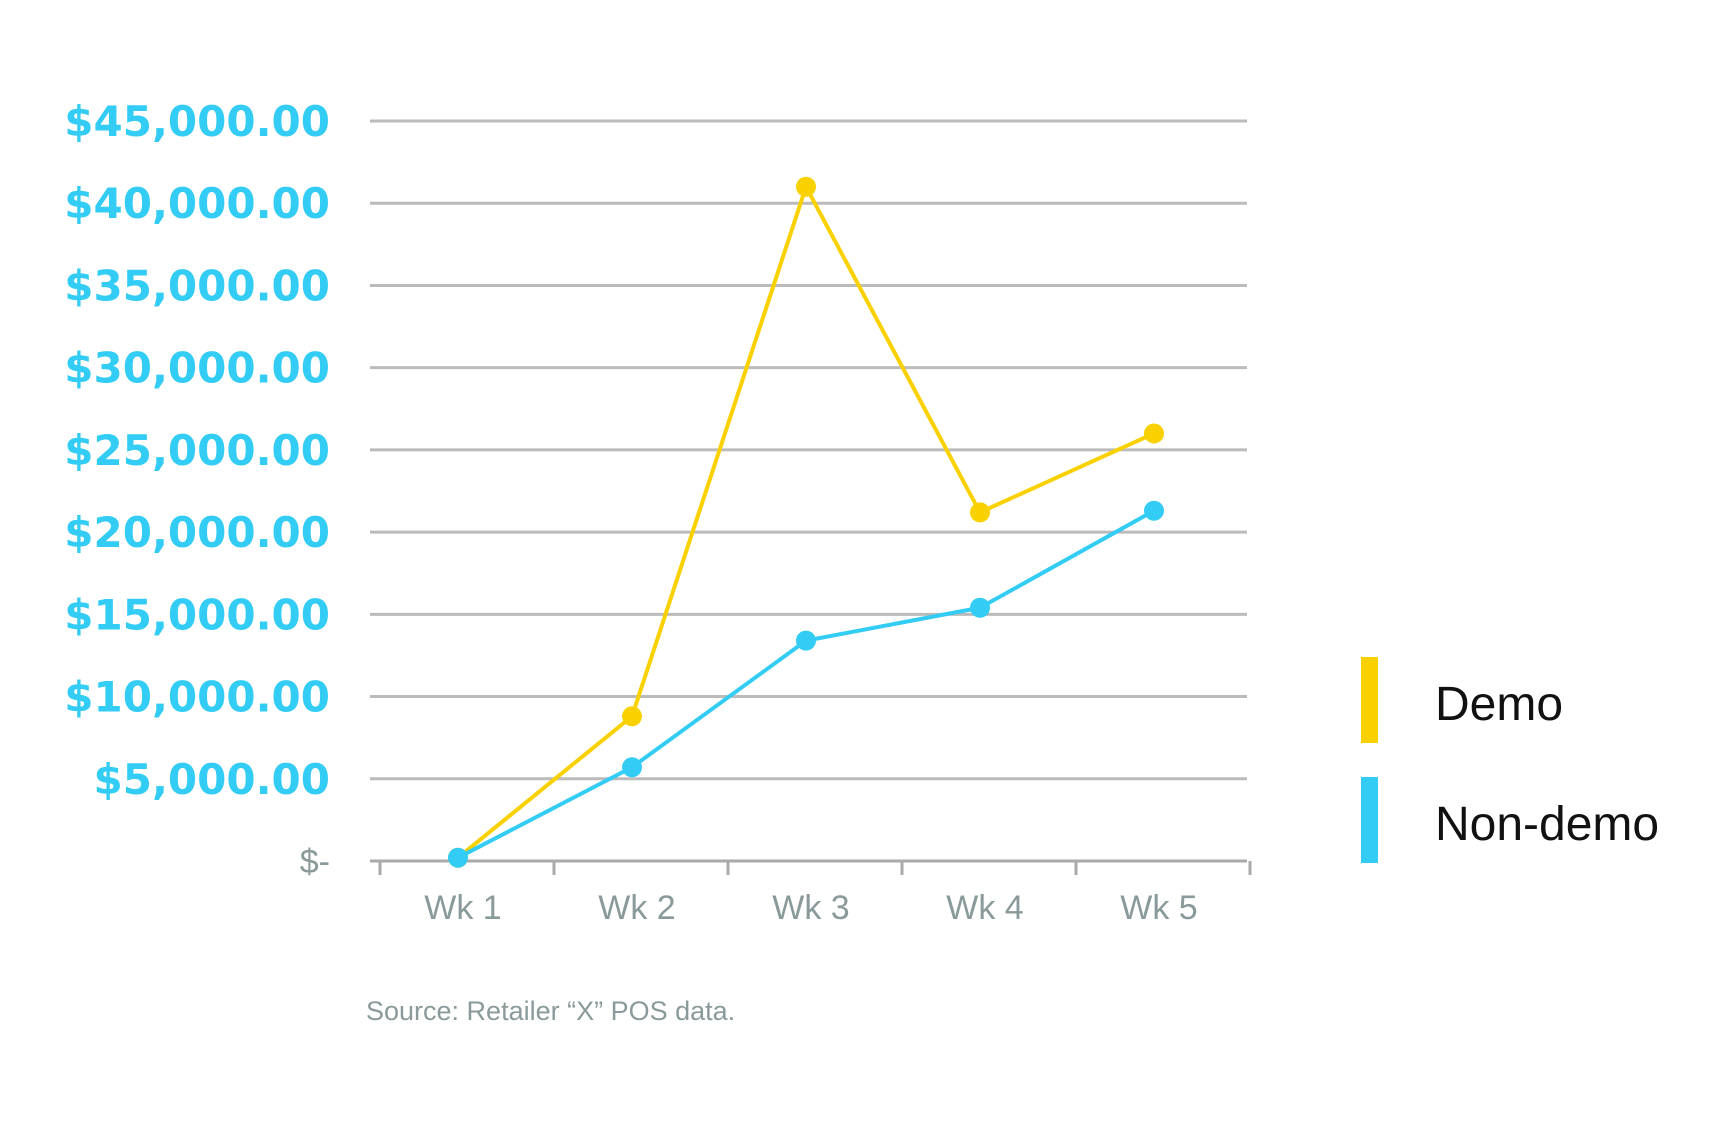 The height and width of the screenshot is (1125, 1735). I want to click on series-line-non-demo, so click(806, 684).